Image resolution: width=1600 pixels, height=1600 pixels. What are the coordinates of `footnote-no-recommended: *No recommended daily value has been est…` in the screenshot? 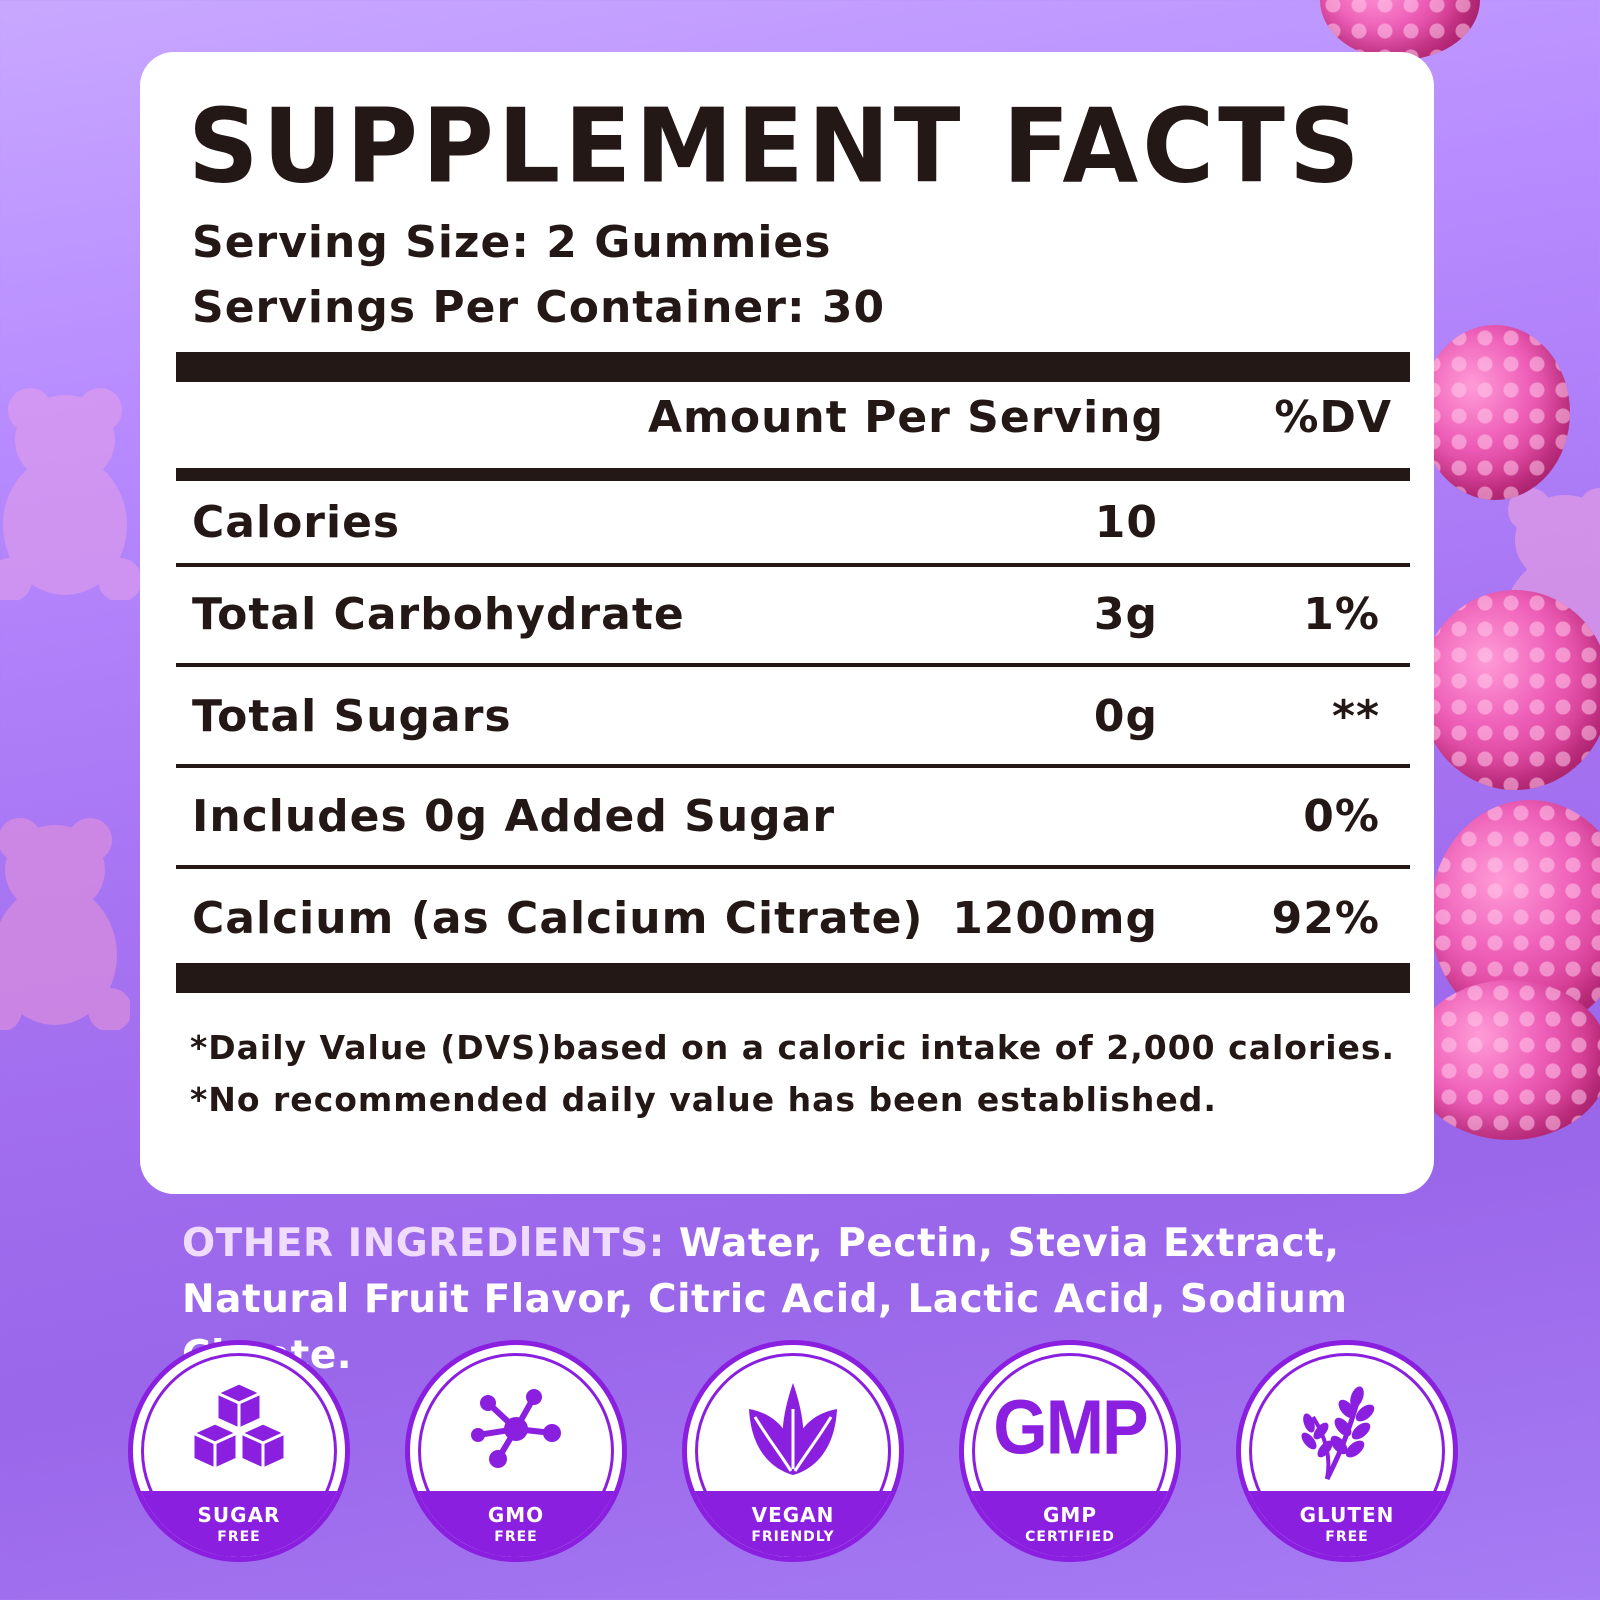 It's located at (703, 1099).